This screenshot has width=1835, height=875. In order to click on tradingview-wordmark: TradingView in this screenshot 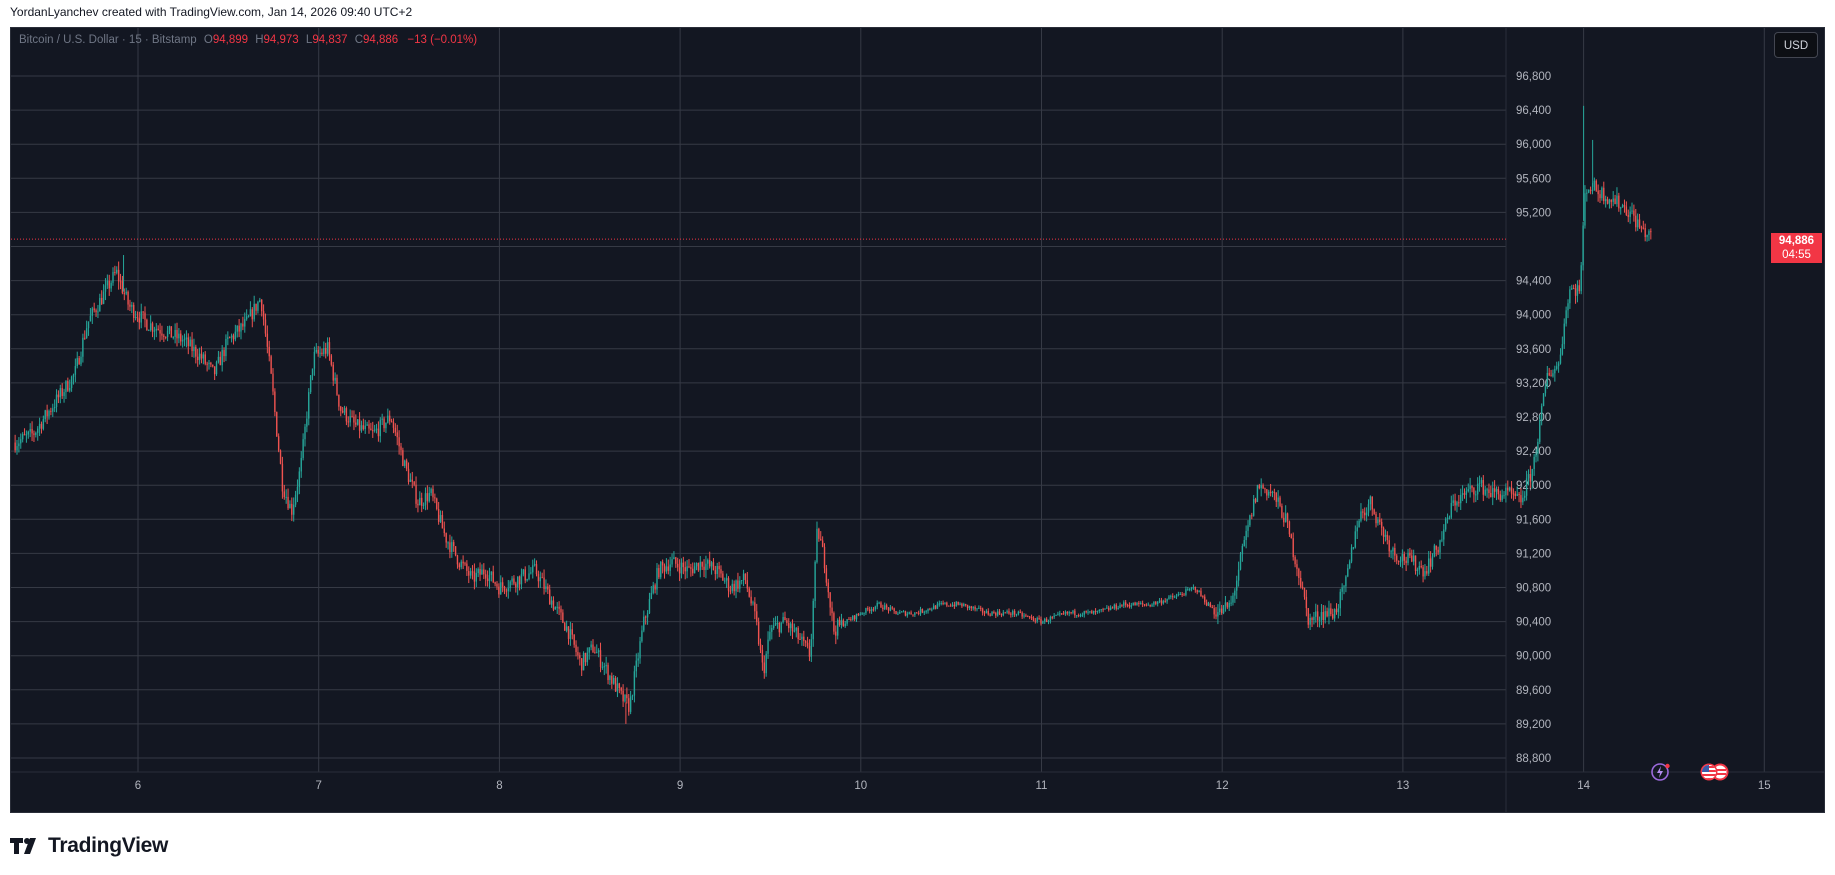, I will do `click(108, 845)`.